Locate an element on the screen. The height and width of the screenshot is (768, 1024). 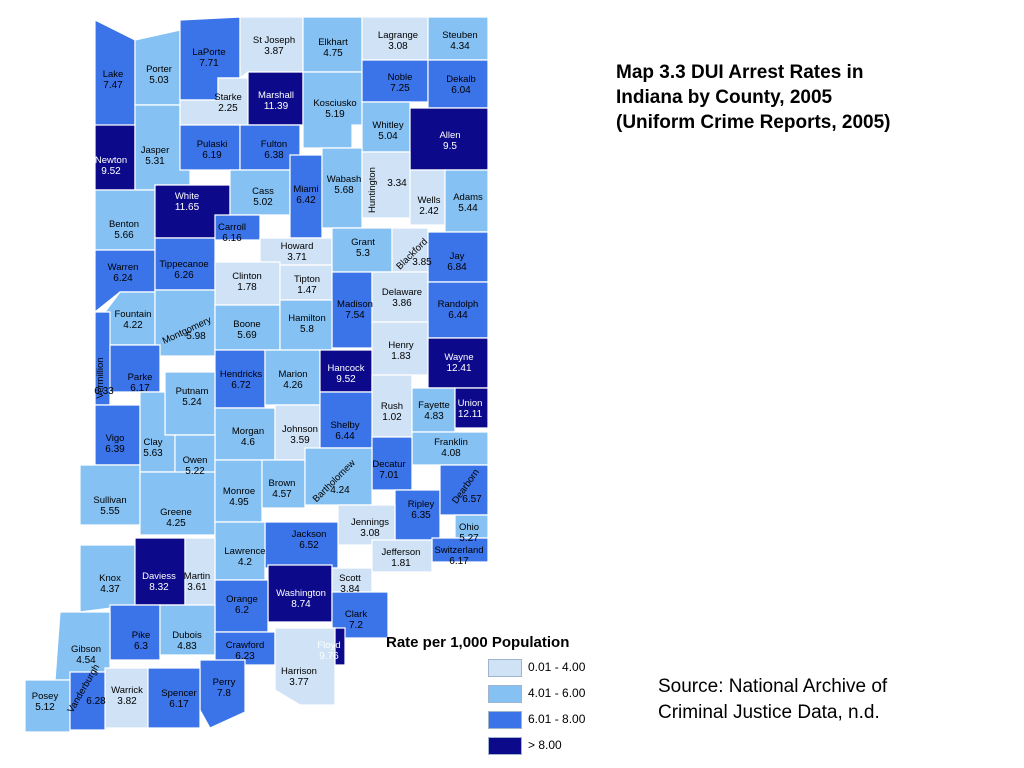
county-name-st-joseph: St Joseph is located at coordinates (274, 40).